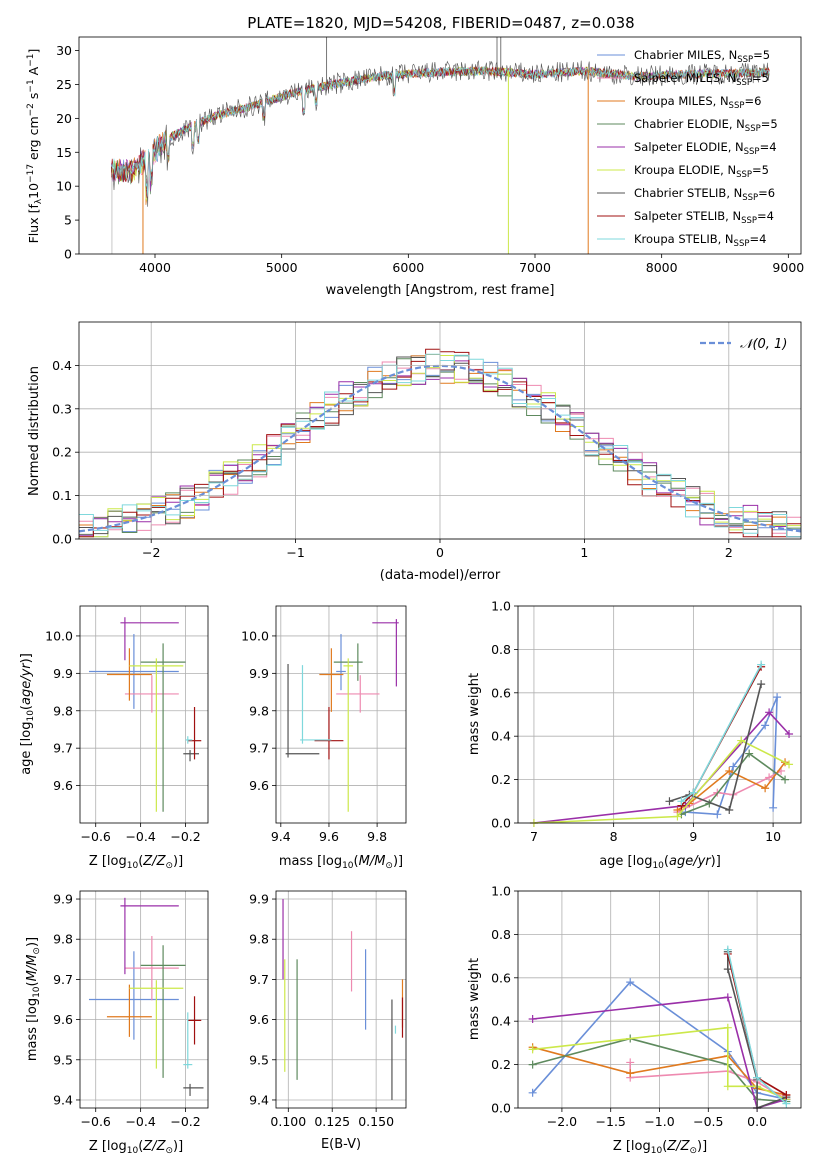 Image resolution: width=819 pixels, height=1174 pixels. Describe the element at coordinates (59, 635) in the screenshot. I see `age-vs-Z-ytick-label: 10.0` at that location.